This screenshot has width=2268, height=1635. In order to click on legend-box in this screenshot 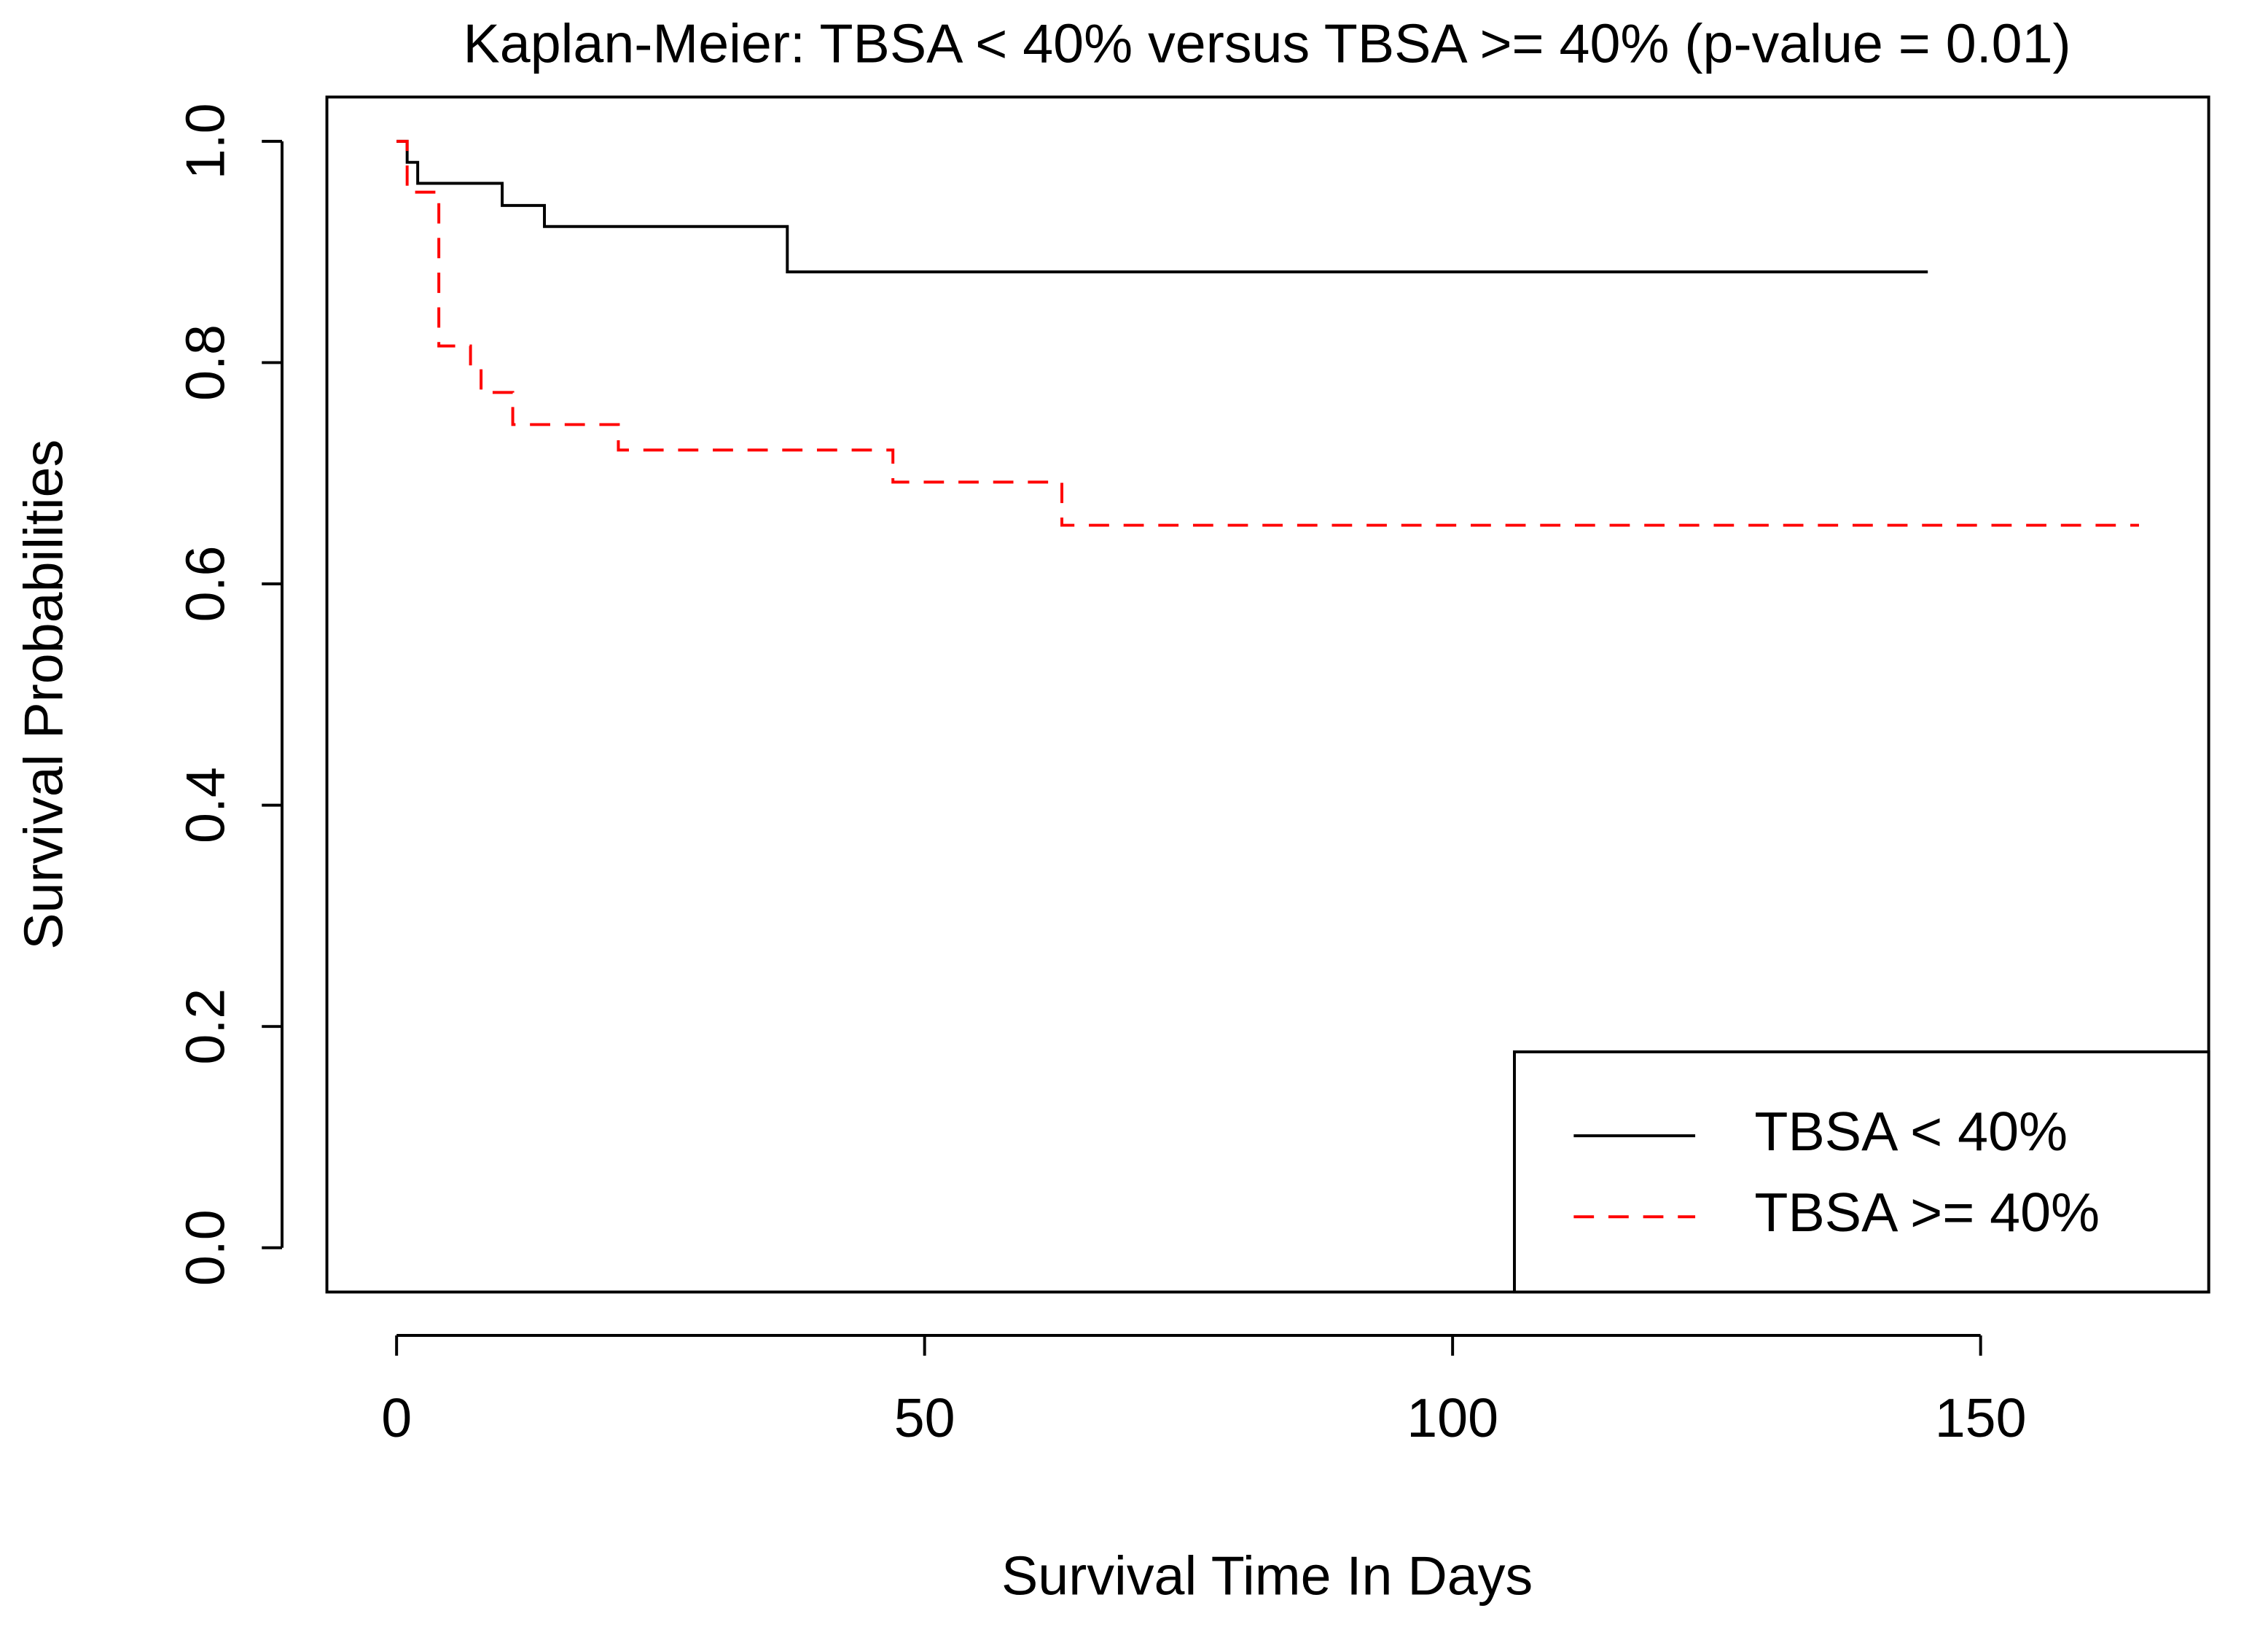, I will do `click(1861, 1172)`.